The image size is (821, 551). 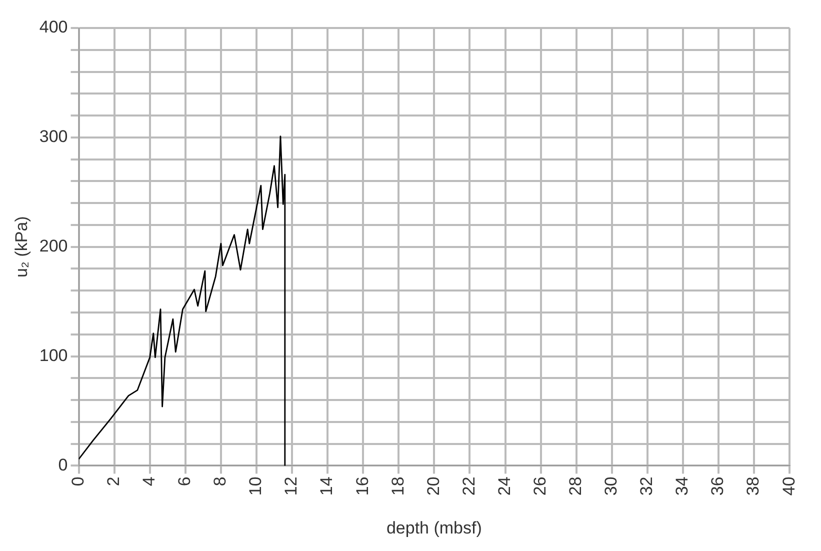 What do you see at coordinates (291, 486) in the screenshot?
I see `x-tick-label: 12` at bounding box center [291, 486].